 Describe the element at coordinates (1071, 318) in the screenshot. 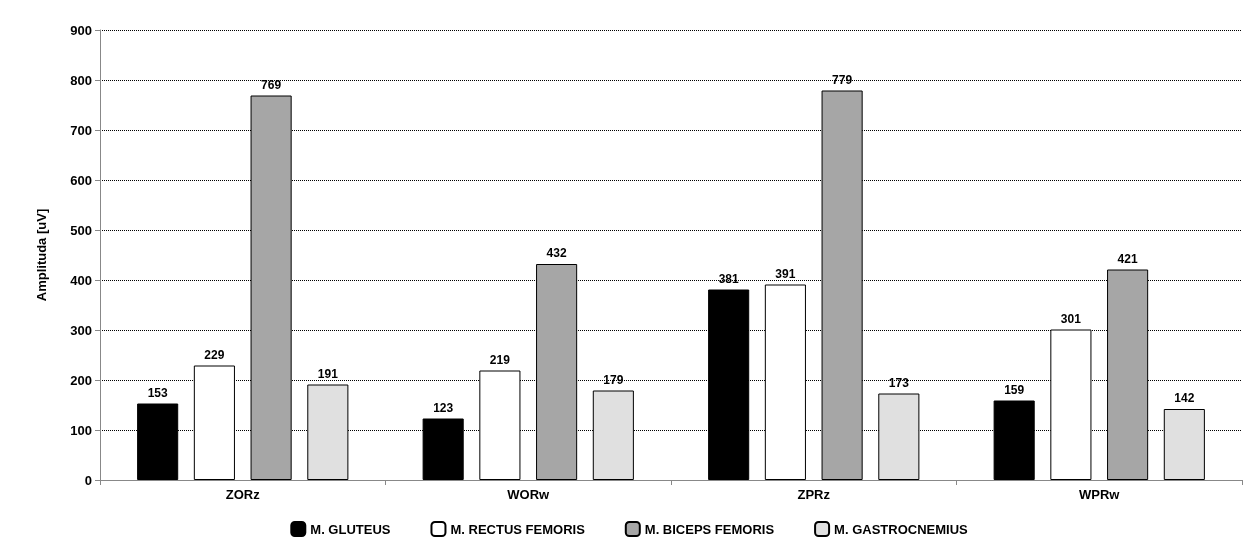

I see `data-label: 301` at that location.